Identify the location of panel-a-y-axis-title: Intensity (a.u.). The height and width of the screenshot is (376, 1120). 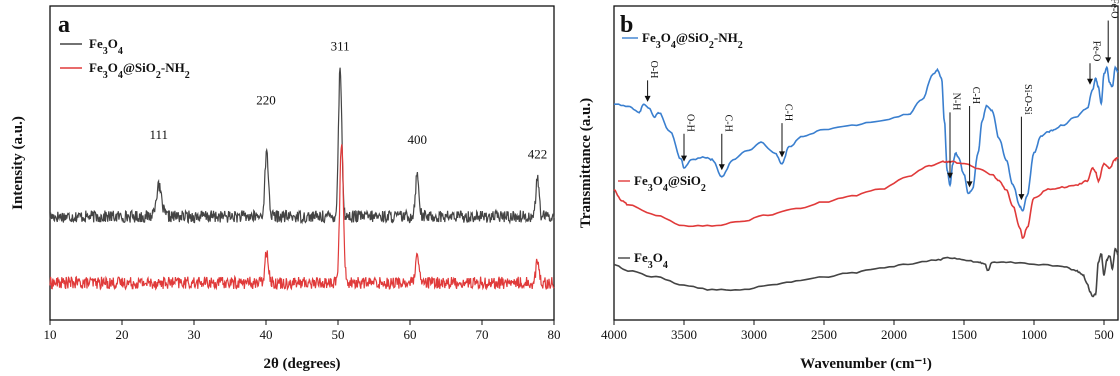
(18, 163).